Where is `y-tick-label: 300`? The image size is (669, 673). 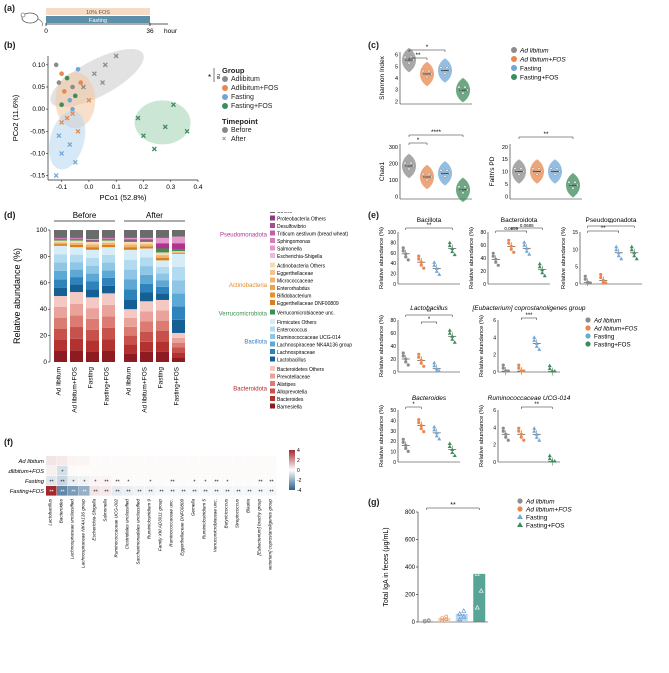
y-tick-label: 300 is located at coordinates (393, 148).